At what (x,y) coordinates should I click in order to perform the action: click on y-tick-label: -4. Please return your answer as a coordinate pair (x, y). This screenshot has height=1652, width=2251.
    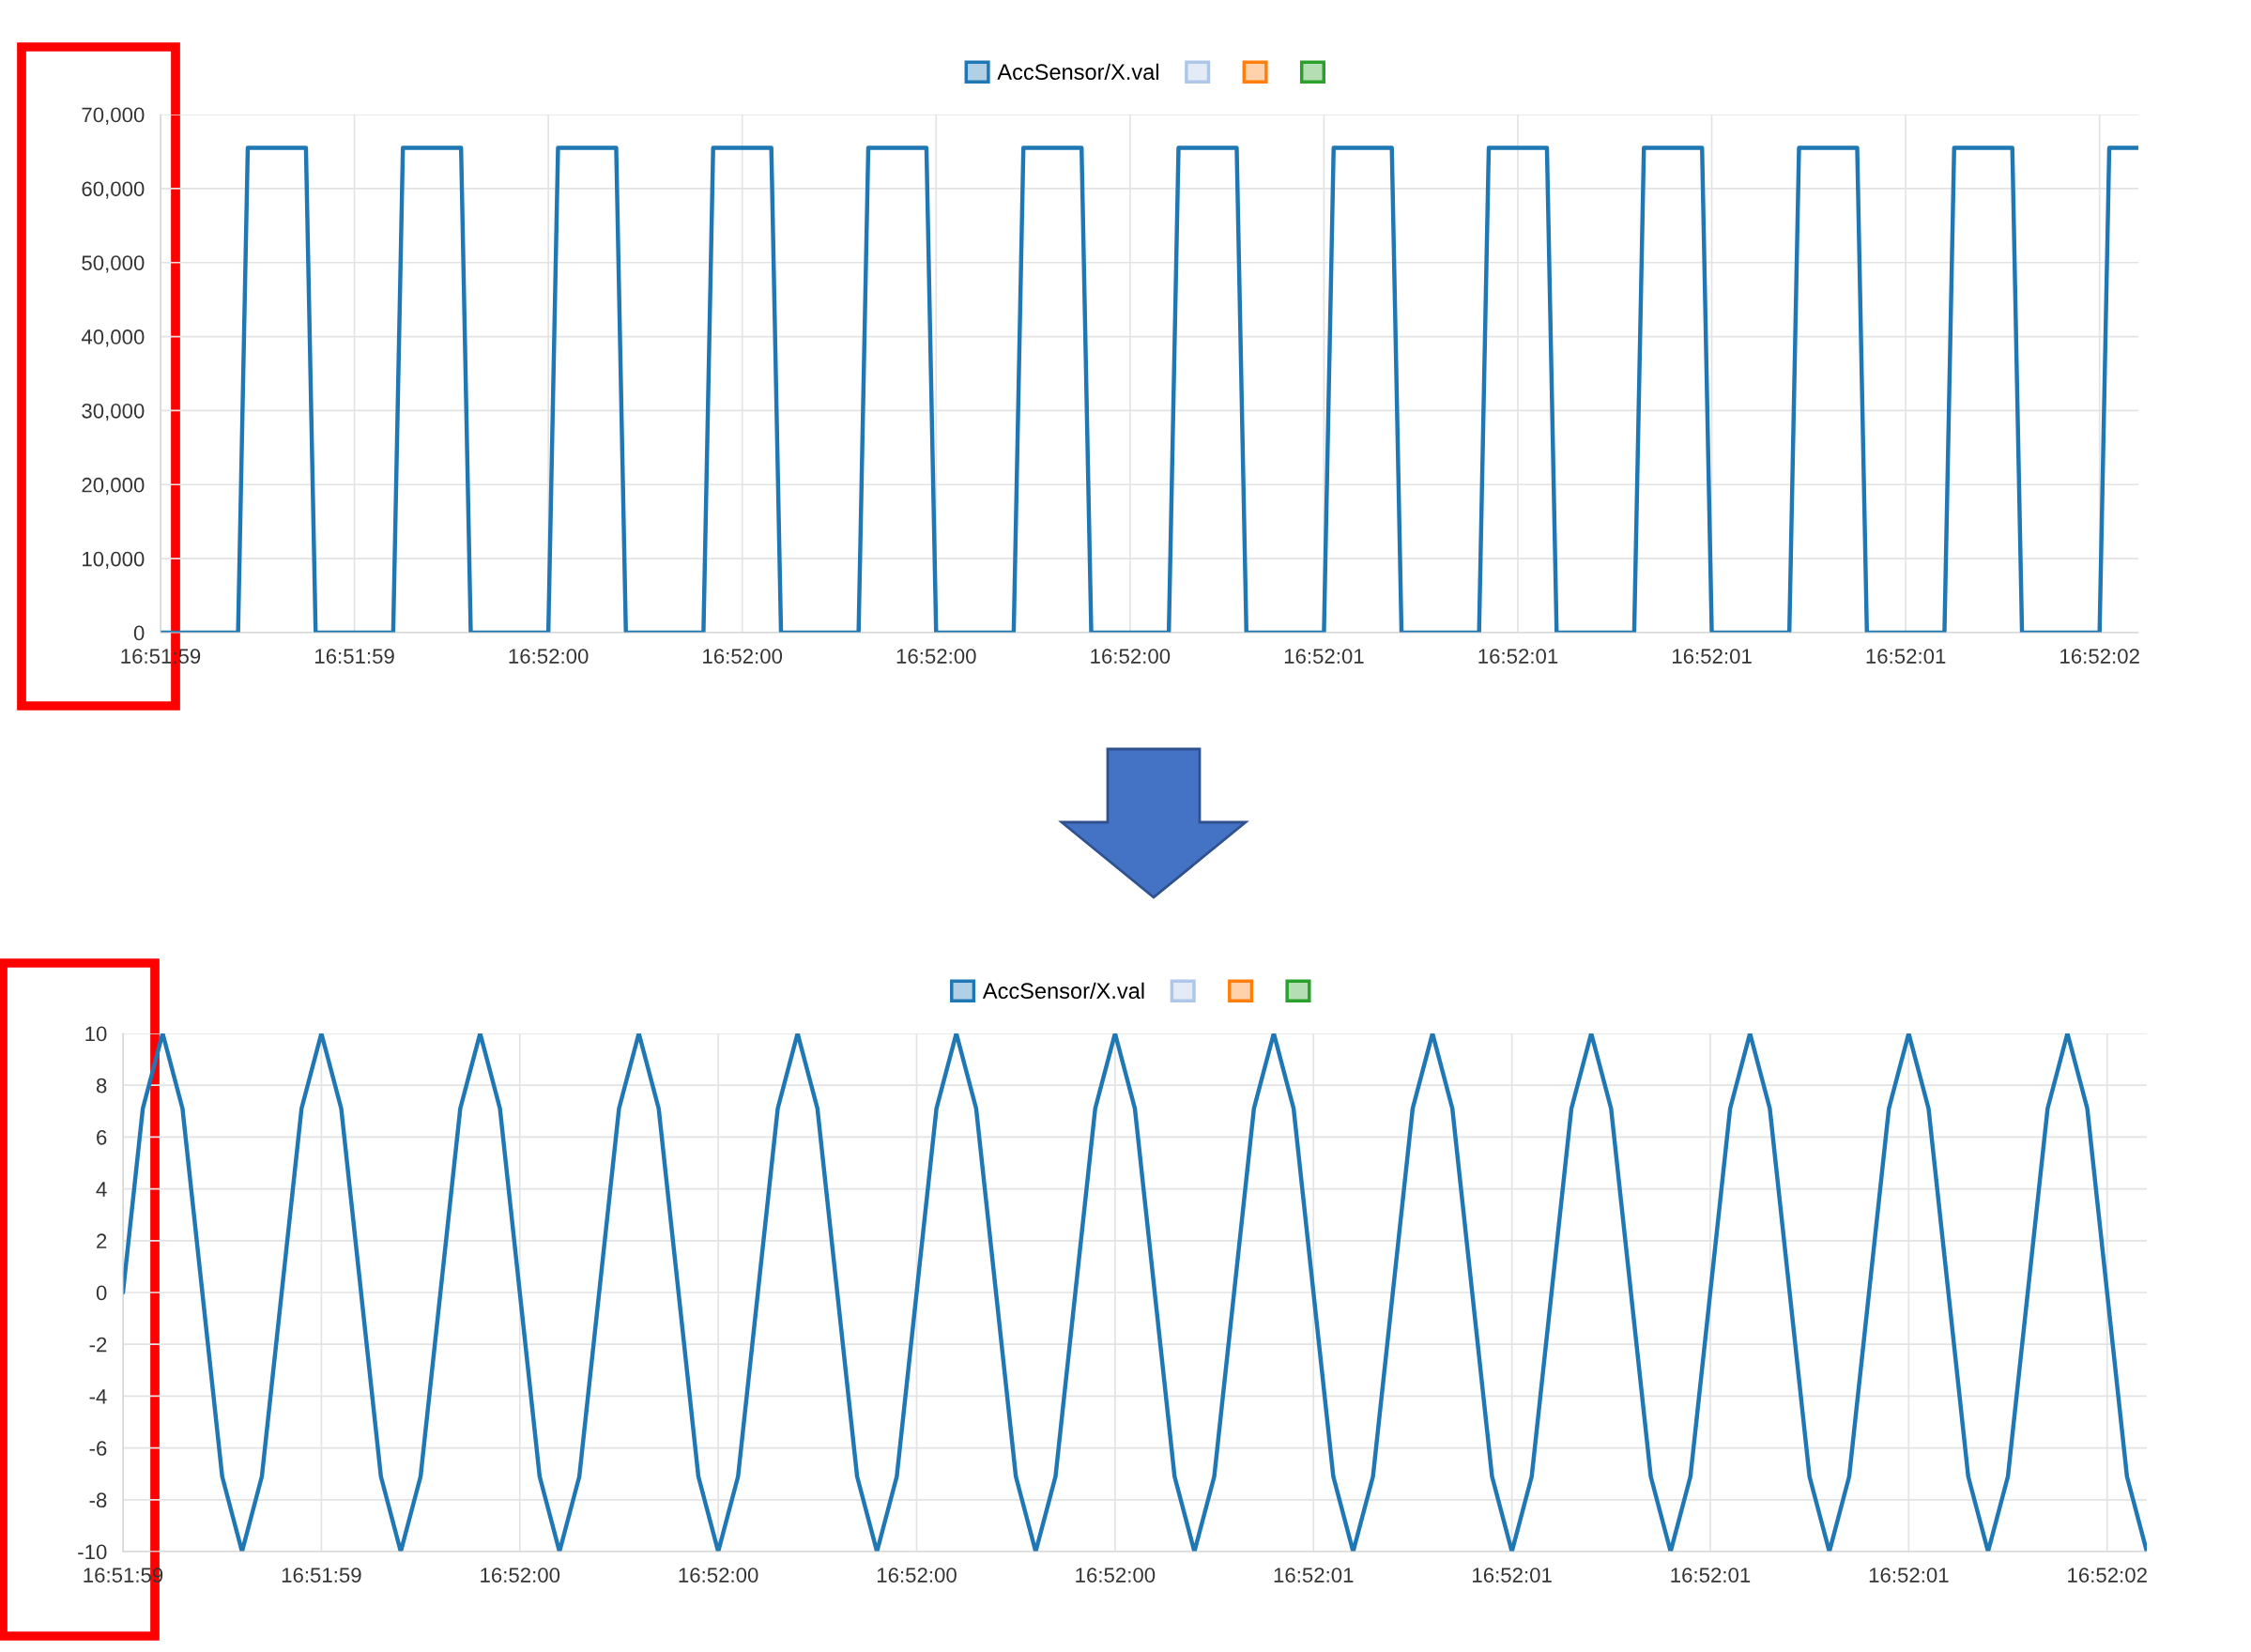
    Looking at the image, I should click on (98, 1396).